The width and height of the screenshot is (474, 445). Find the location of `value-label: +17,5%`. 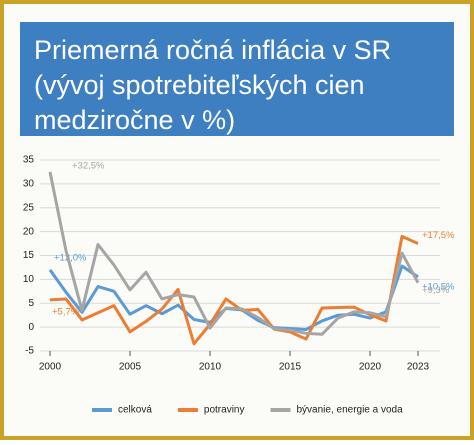

value-label: +17,5% is located at coordinates (438, 235).